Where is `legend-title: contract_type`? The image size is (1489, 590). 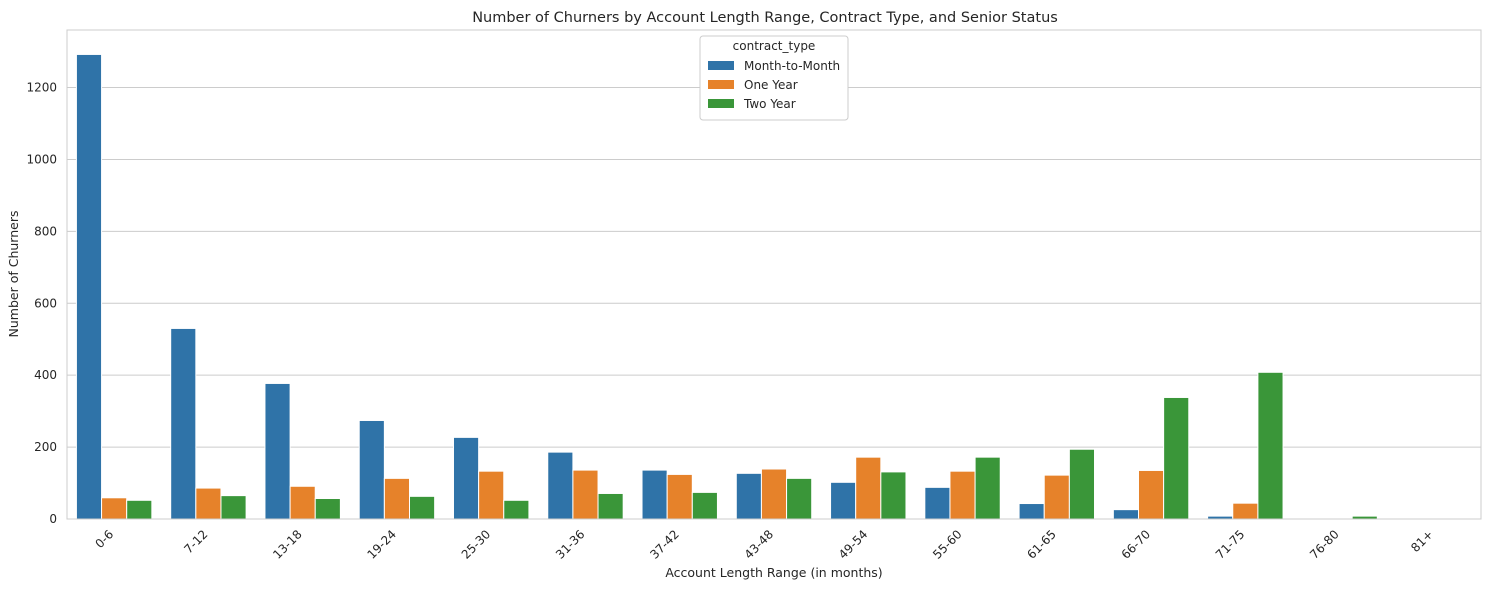 legend-title: contract_type is located at coordinates (774, 46).